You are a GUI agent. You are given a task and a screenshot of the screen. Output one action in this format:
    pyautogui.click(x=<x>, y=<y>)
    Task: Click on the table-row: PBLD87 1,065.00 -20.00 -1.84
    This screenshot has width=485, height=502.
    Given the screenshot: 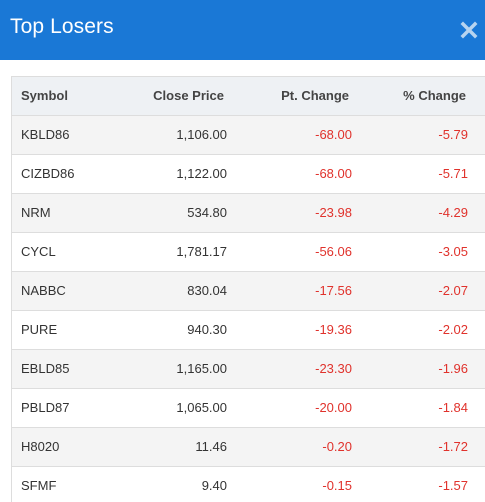 What is the action you would take?
    pyautogui.click(x=248, y=408)
    